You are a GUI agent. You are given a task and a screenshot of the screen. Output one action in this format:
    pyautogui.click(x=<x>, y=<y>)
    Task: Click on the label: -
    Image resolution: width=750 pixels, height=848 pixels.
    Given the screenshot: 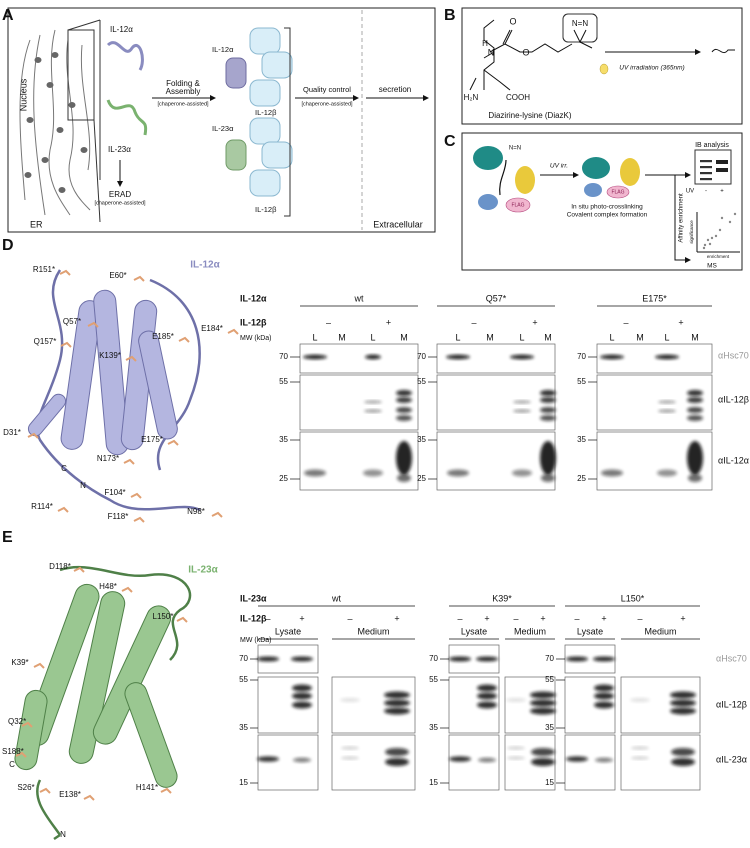 What is the action you would take?
    pyautogui.click(x=706, y=192)
    